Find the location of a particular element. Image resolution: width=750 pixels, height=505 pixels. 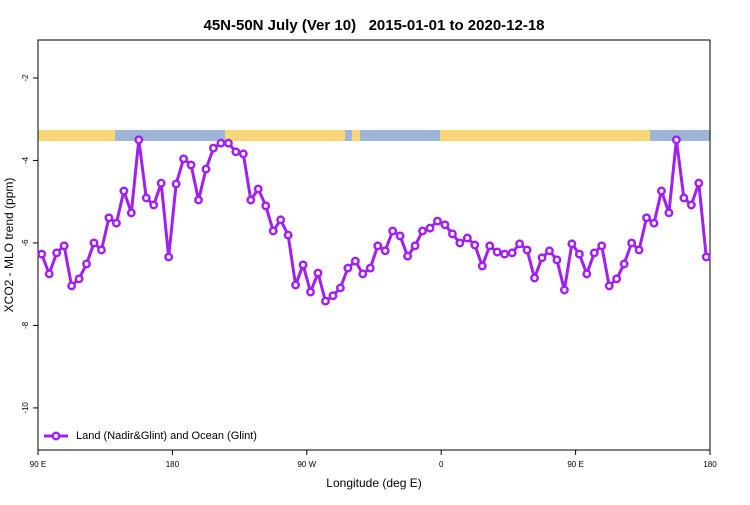

y-tick-label: -6 is located at coordinates (25, 243).